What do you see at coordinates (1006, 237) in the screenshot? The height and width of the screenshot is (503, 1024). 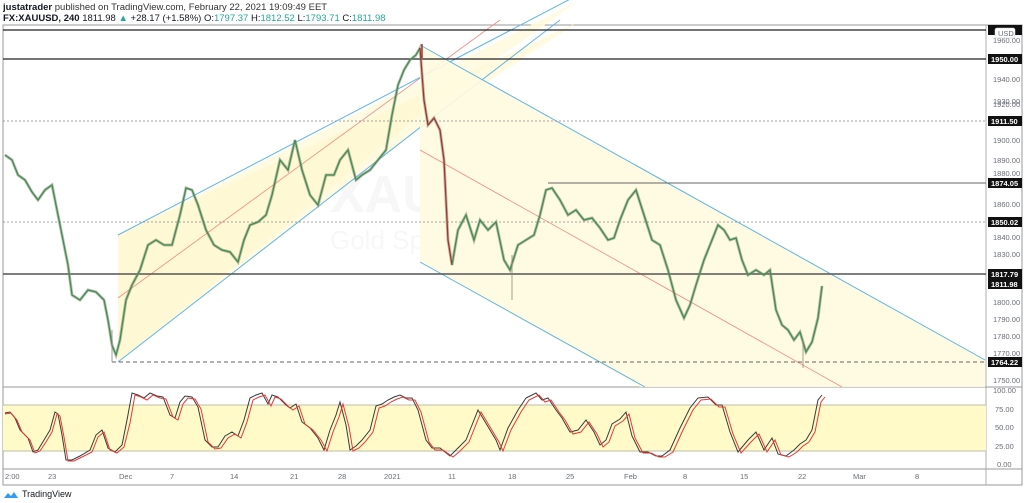 I see `svg-text: 1840.00` at bounding box center [1006, 237].